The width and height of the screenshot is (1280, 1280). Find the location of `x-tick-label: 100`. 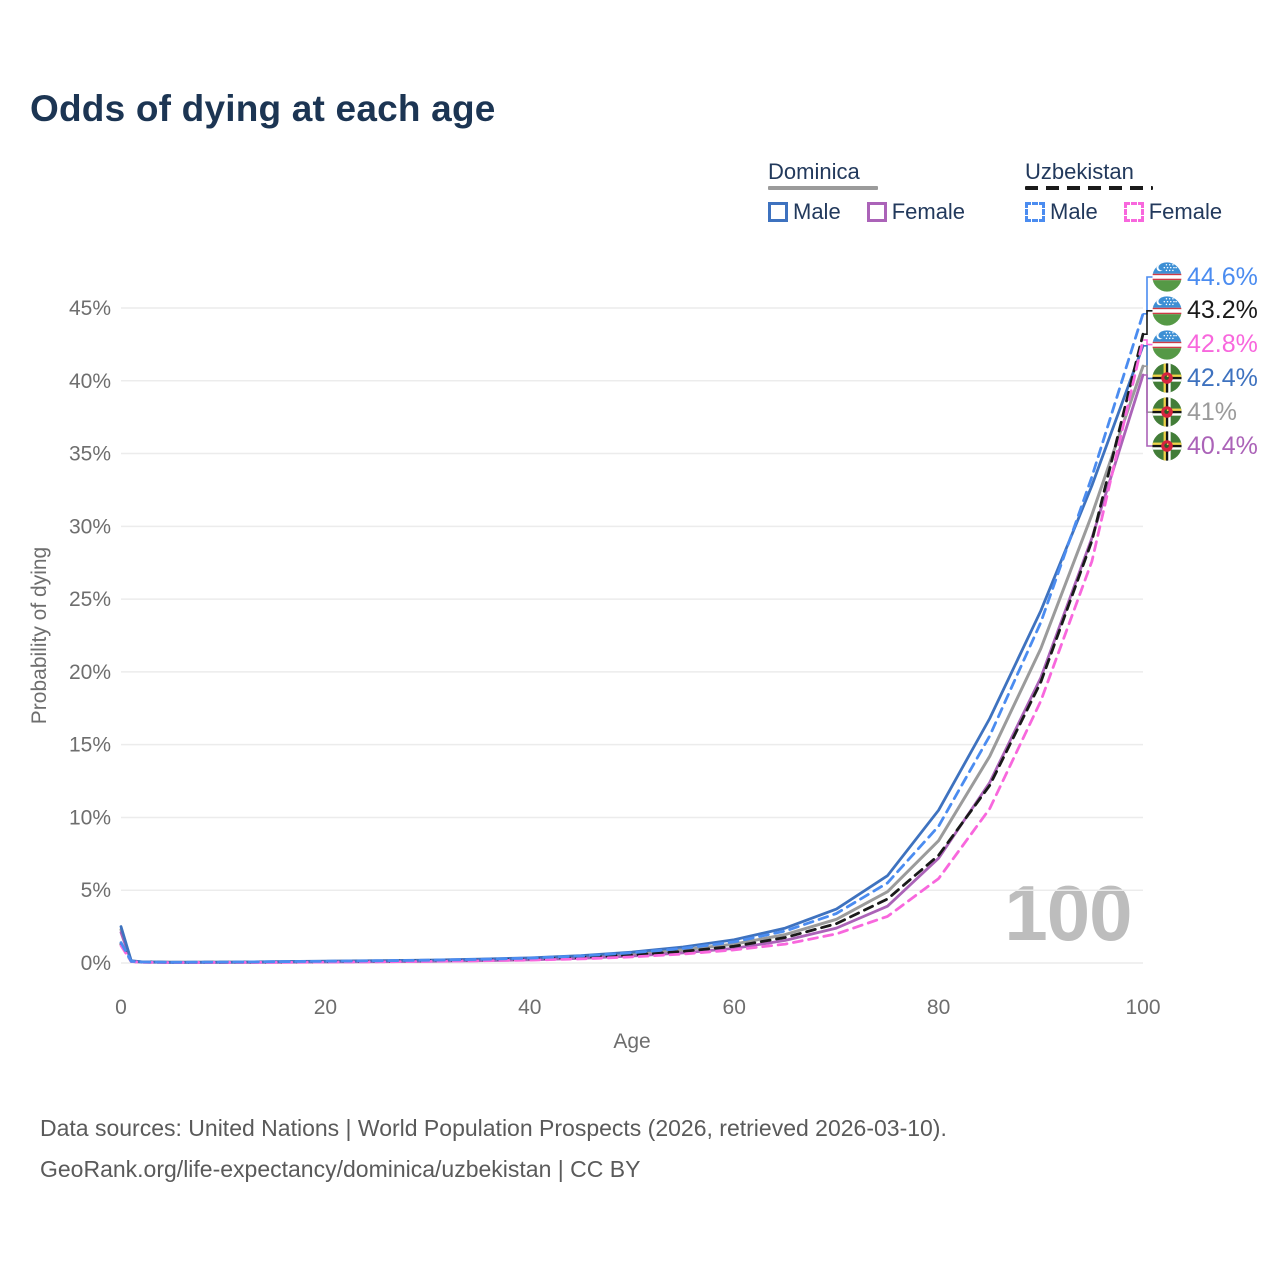

x-tick-label: 100 is located at coordinates (1142, 1007).